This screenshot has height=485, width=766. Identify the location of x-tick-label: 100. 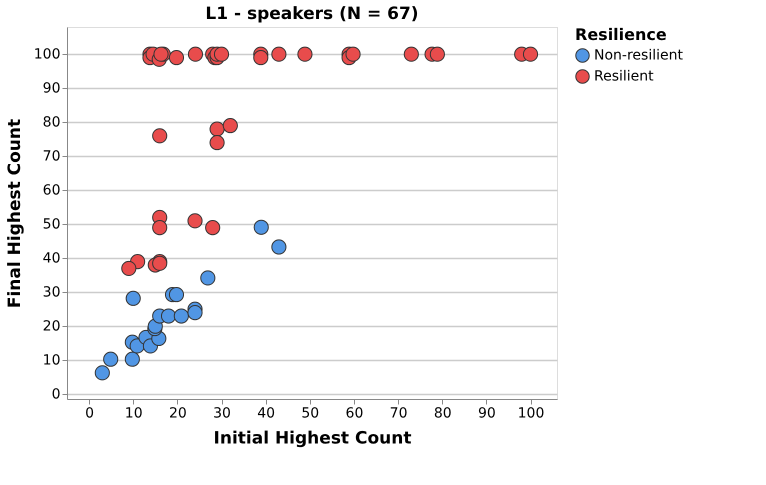
(531, 414).